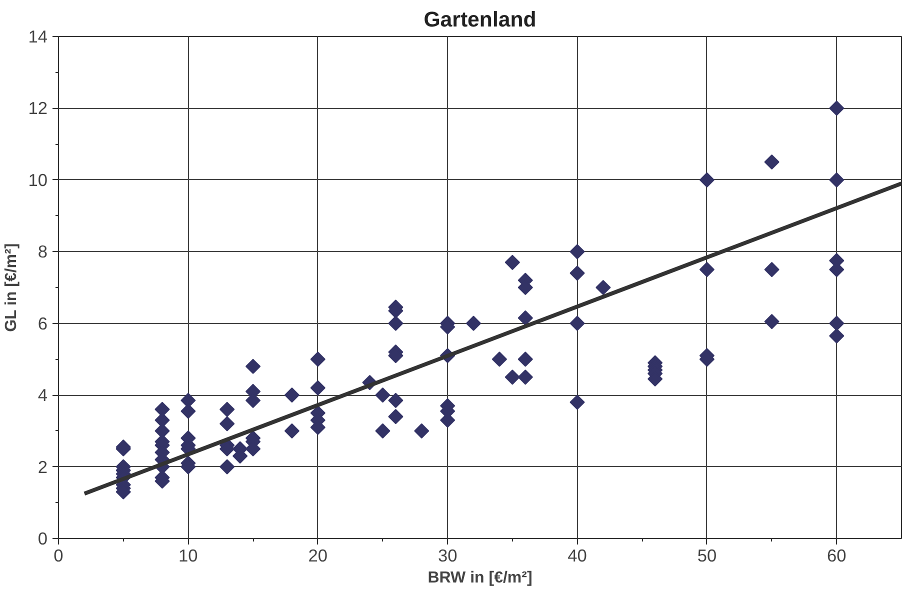 The width and height of the screenshot is (919, 589). I want to click on y-tick-label: 0, so click(43, 538).